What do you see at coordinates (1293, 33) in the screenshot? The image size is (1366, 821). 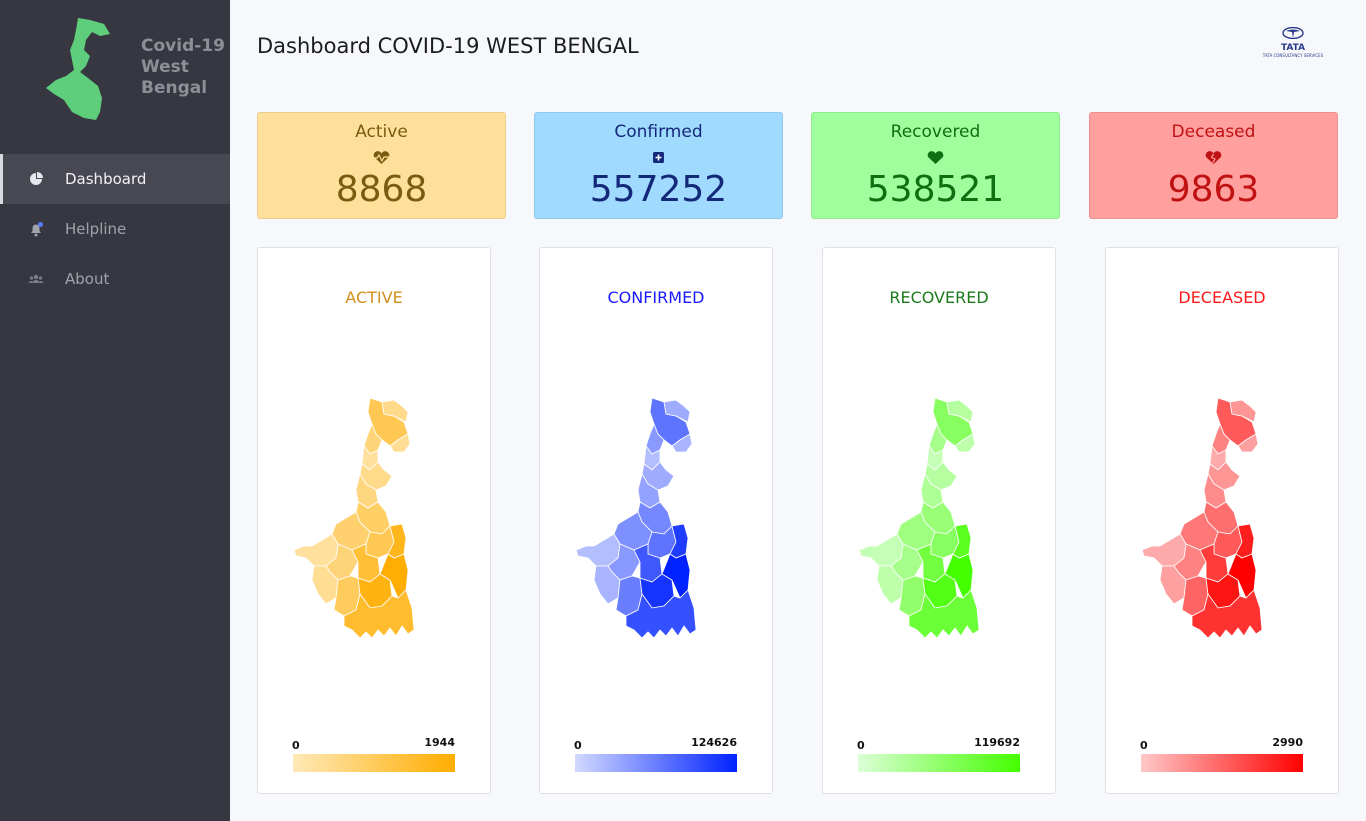 I see `tata-logo-icon` at bounding box center [1293, 33].